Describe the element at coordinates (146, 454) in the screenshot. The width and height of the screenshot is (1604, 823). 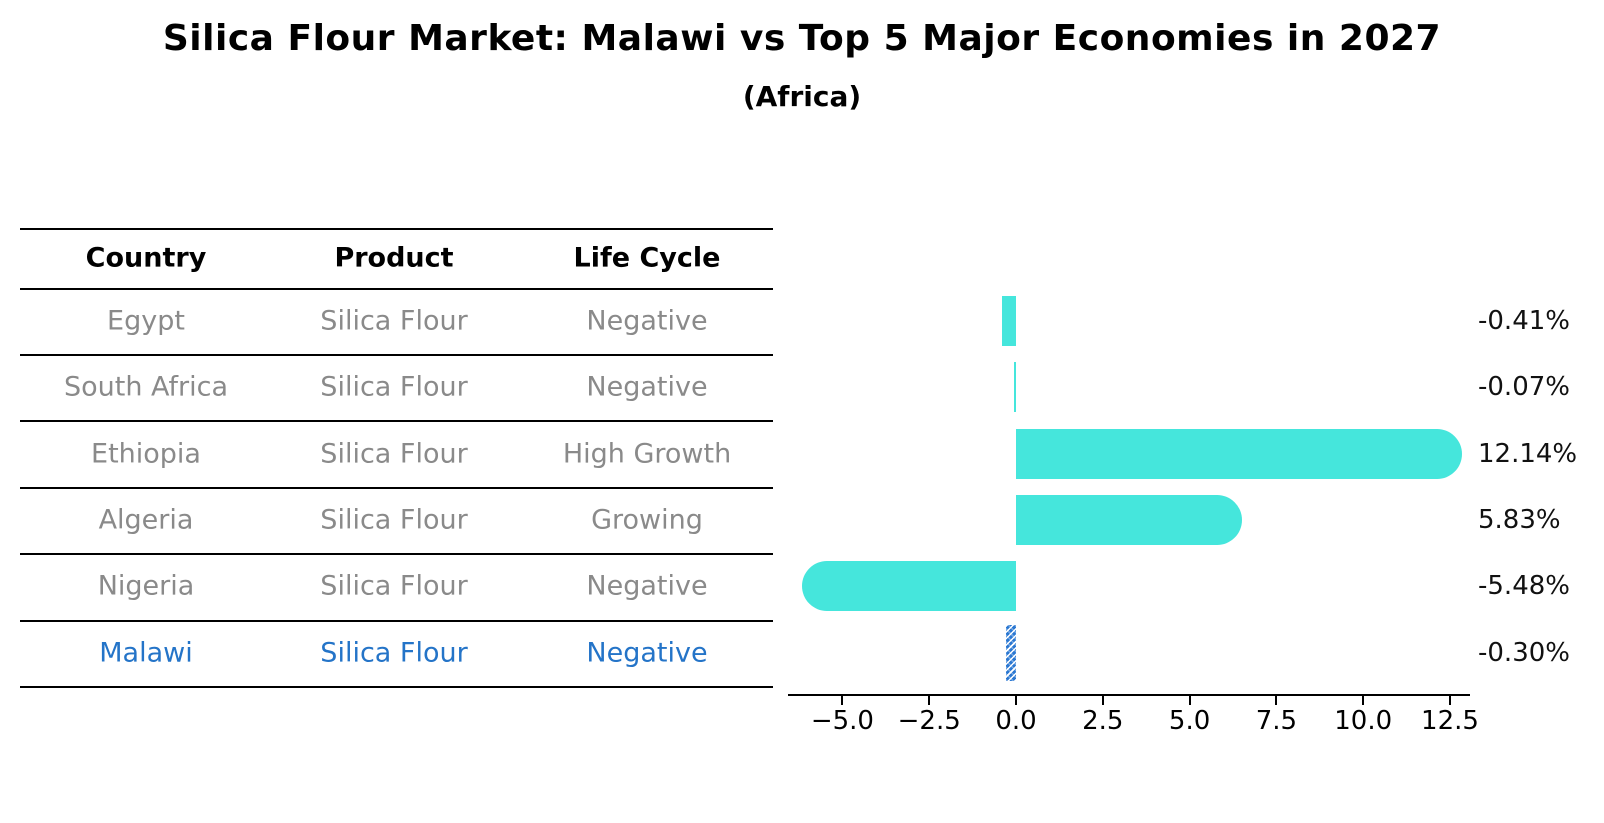
I see `table-row-ethiopia-col0: Ethiopia` at that location.